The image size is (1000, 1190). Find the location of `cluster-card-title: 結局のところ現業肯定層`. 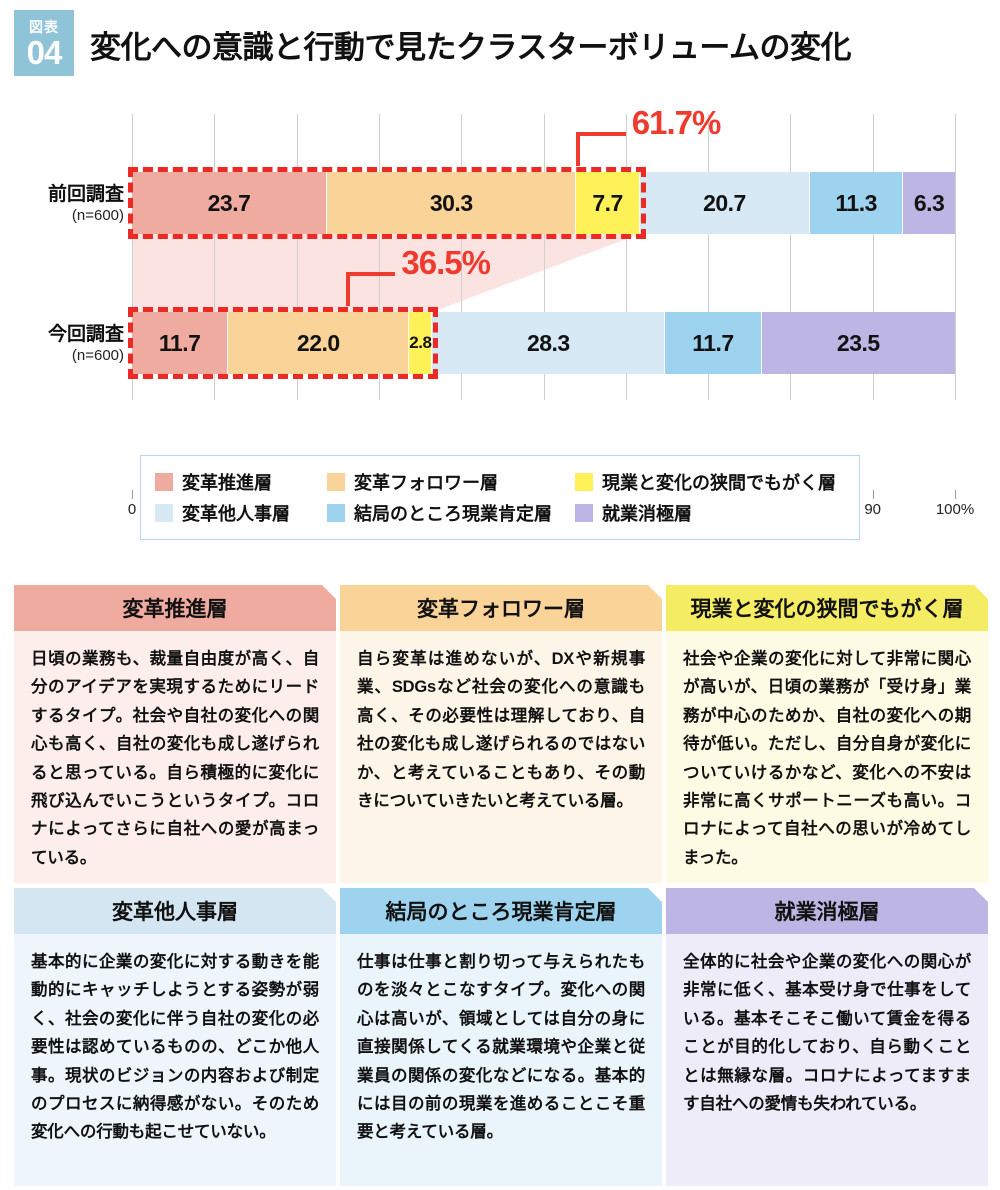

cluster-card-title: 結局のところ現業肯定層 is located at coordinates (501, 911).